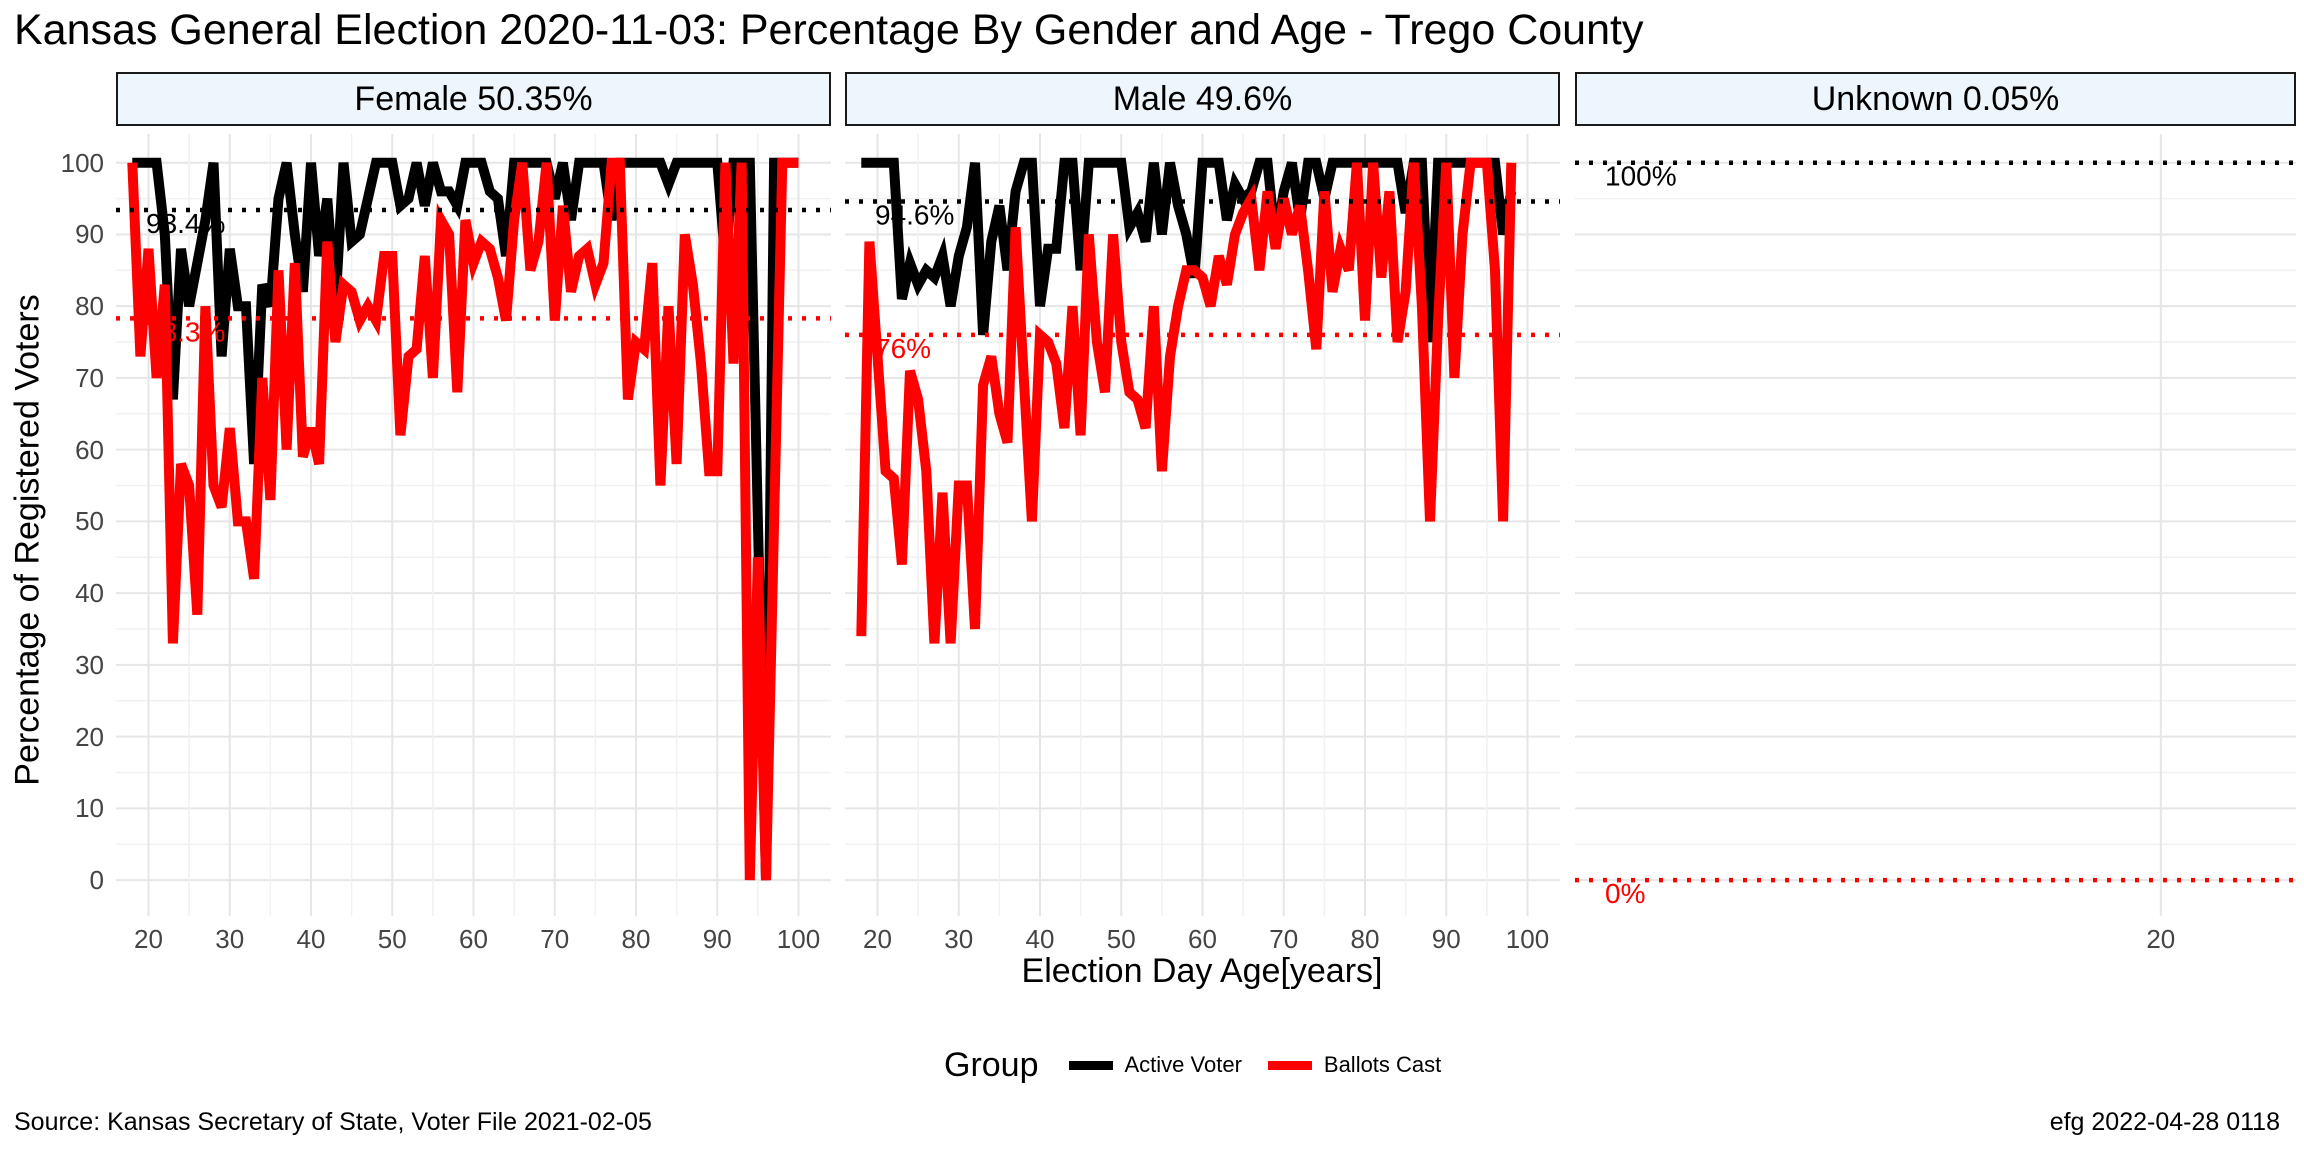  I want to click on reference-label-active-voter: 100%, so click(1641, 176).